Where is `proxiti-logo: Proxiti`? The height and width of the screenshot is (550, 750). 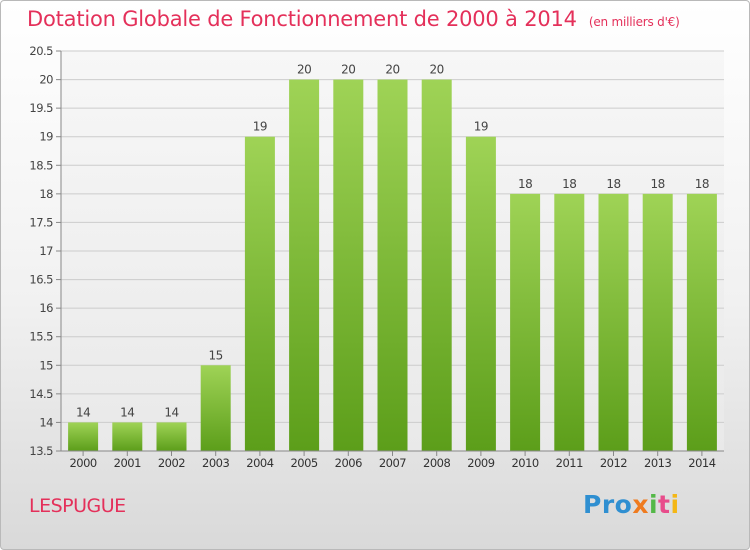
proxiti-logo: Proxiti is located at coordinates (631, 504).